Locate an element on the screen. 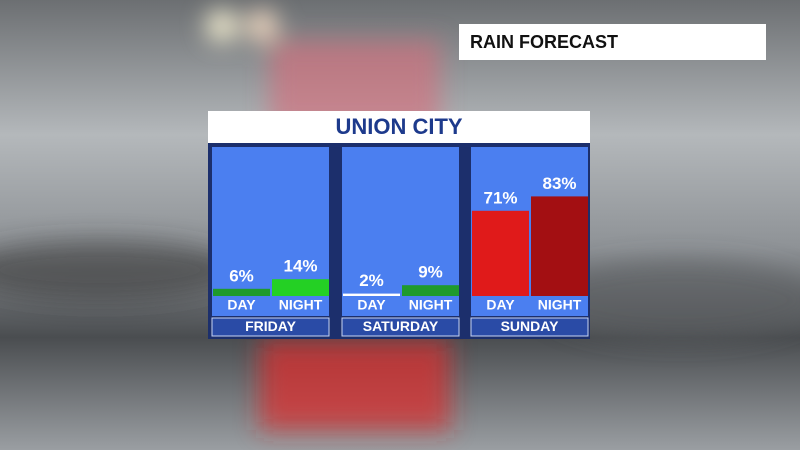 Image resolution: width=800 pixels, height=450 pixels. value-label: 14% is located at coordinates (300, 266).